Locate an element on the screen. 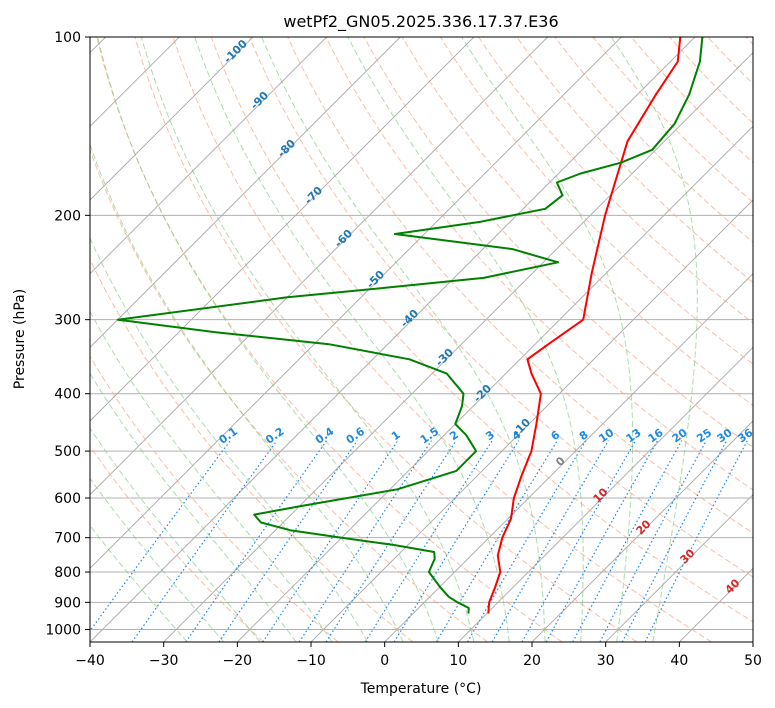  y-tick-label: 700 is located at coordinates (67, 539).